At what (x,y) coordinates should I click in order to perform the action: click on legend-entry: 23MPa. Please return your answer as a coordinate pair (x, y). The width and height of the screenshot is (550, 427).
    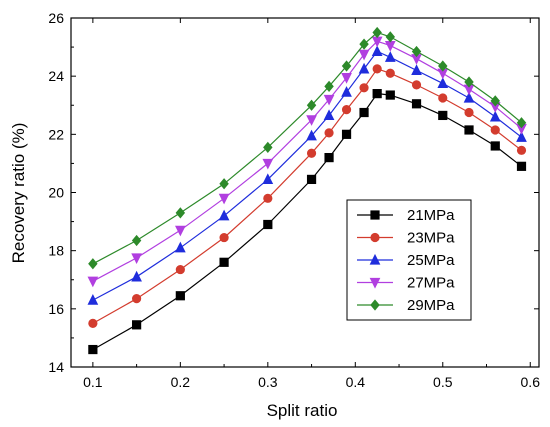
    Looking at the image, I should click on (406, 238).